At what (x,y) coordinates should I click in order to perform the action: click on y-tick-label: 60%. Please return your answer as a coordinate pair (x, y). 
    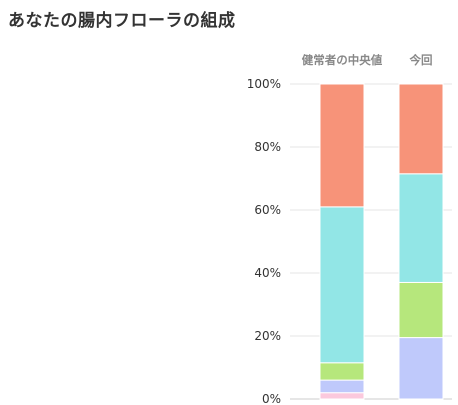
    Looking at the image, I should click on (267, 210).